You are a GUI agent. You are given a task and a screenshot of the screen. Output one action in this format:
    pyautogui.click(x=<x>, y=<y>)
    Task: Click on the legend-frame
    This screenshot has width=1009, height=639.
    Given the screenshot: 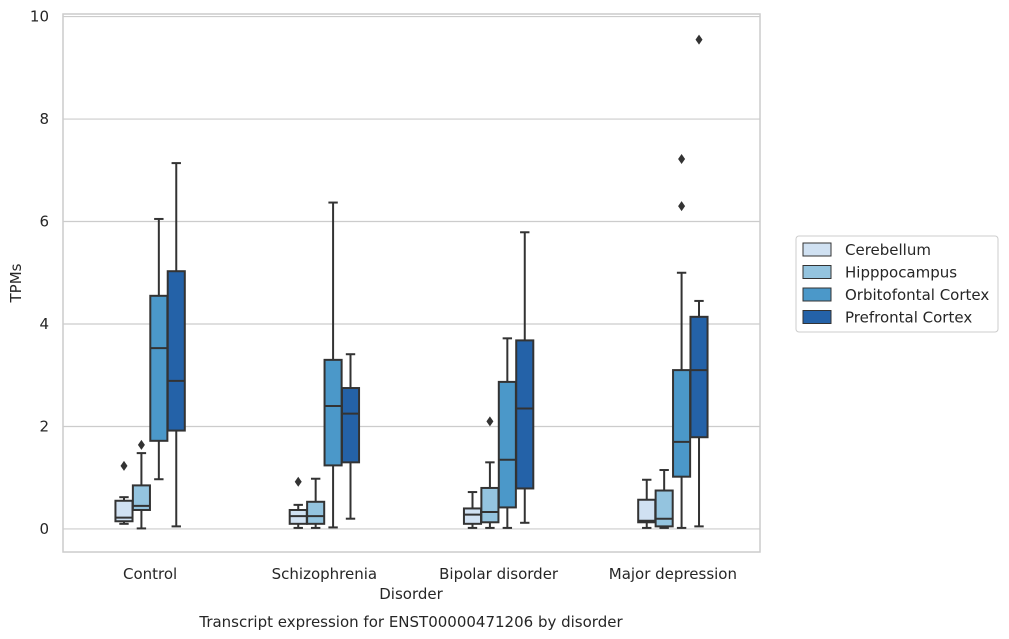 What is the action you would take?
    pyautogui.click(x=897, y=284)
    